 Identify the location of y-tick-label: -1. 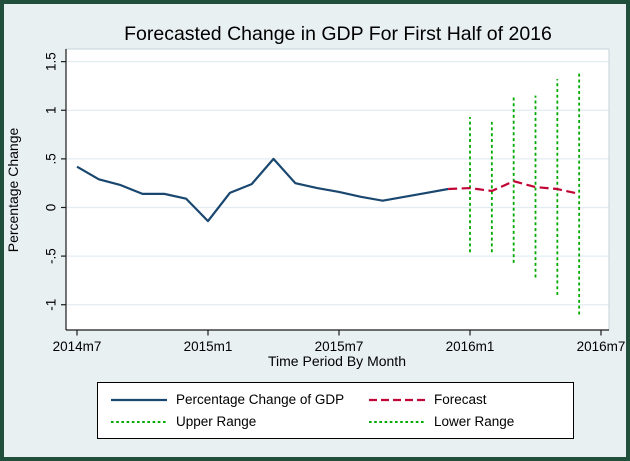
(51, 305).